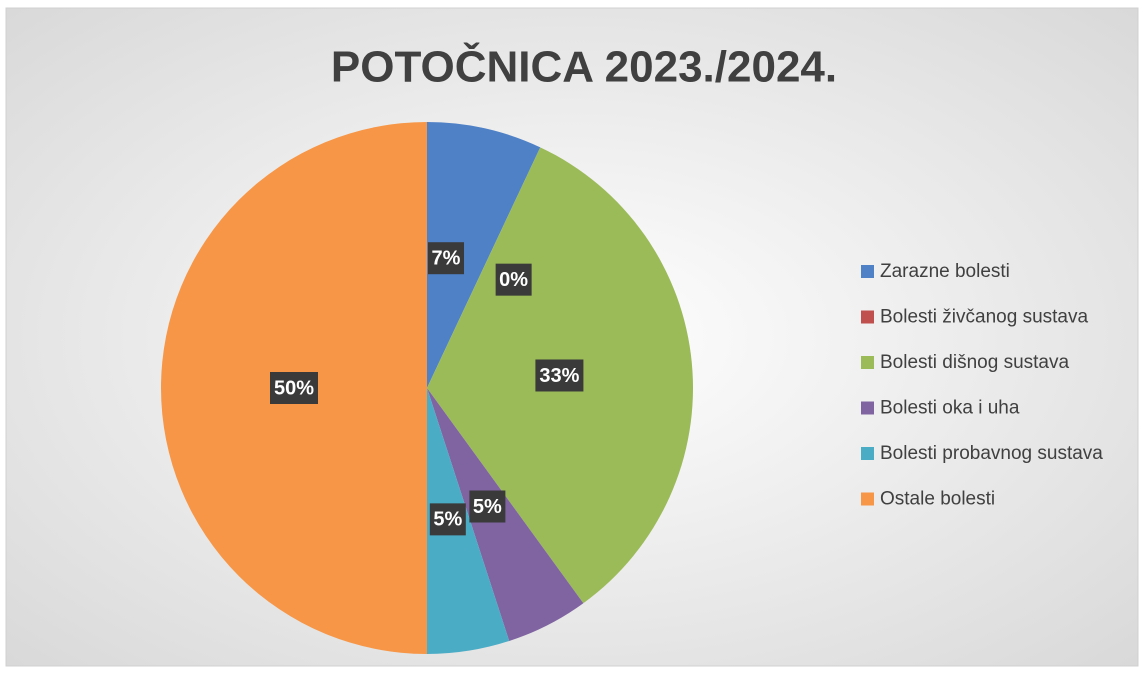 The height and width of the screenshot is (675, 1146). Describe the element at coordinates (937, 499) in the screenshot. I see `legend-label: Ostale bolesti` at that location.